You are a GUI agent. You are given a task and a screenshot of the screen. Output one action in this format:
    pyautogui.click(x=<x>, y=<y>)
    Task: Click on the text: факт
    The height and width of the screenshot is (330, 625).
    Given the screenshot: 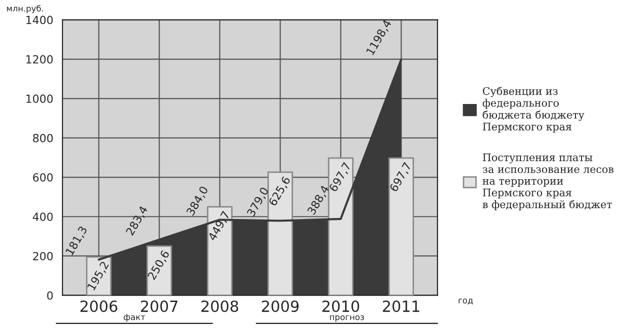 What is the action you would take?
    pyautogui.click(x=135, y=318)
    